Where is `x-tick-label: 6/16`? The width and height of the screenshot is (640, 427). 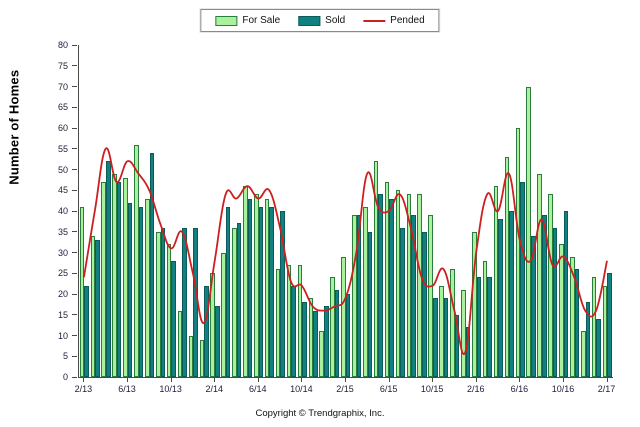
x-tick-label: 6/16 is located at coordinates (519, 389).